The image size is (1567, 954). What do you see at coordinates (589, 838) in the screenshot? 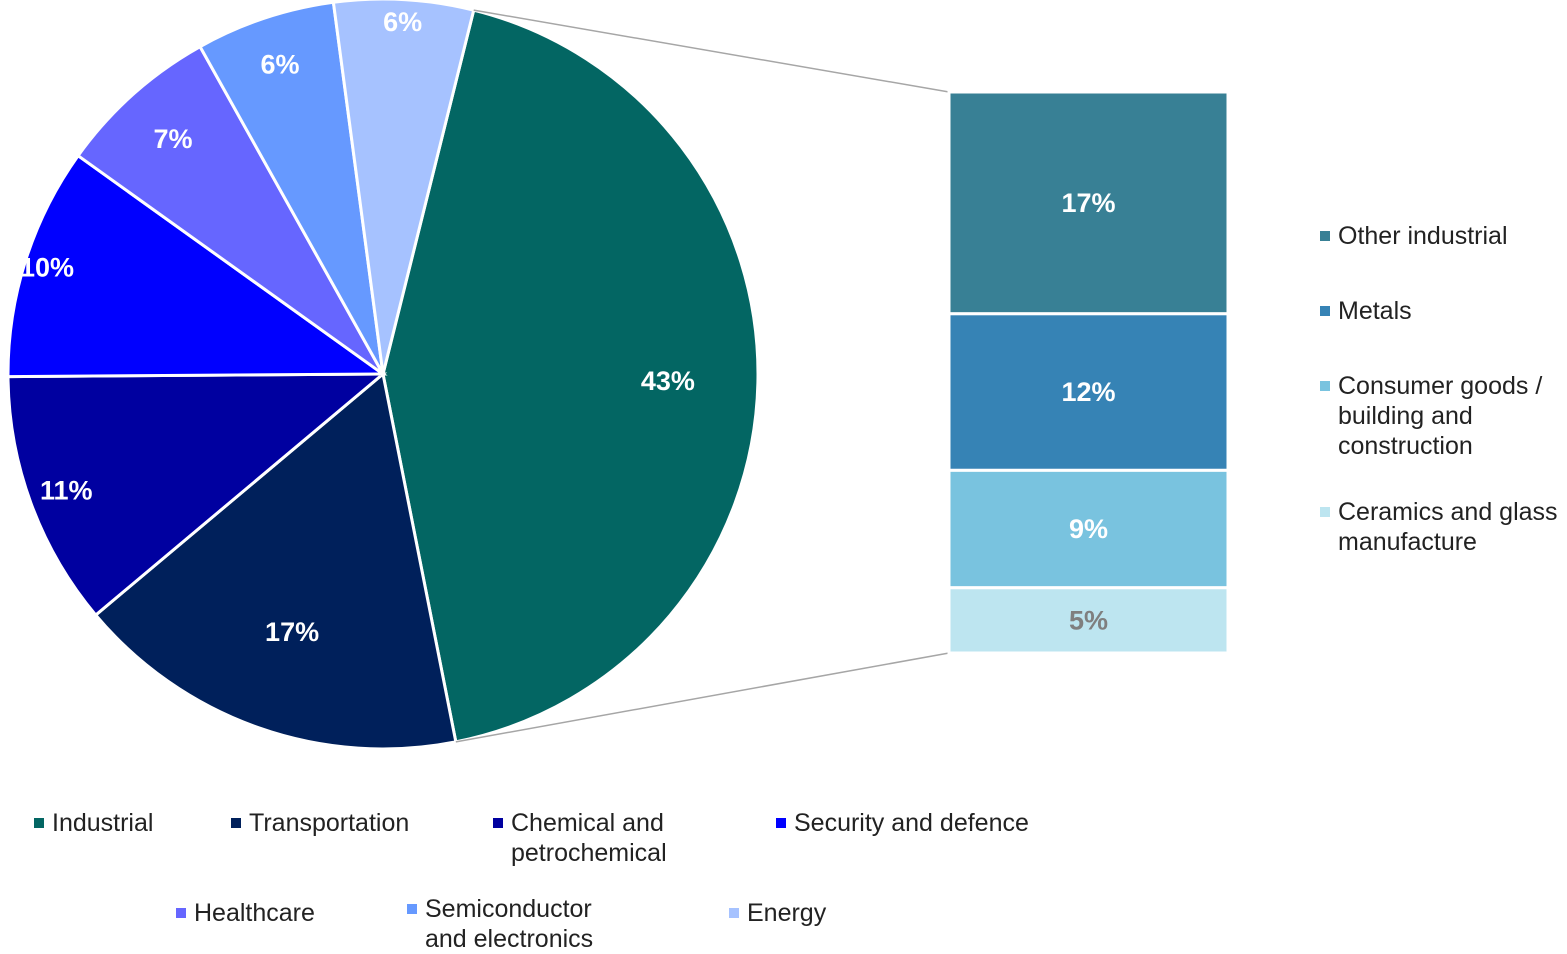
I see `legend-label: Chemical and petrochemical` at bounding box center [589, 838].